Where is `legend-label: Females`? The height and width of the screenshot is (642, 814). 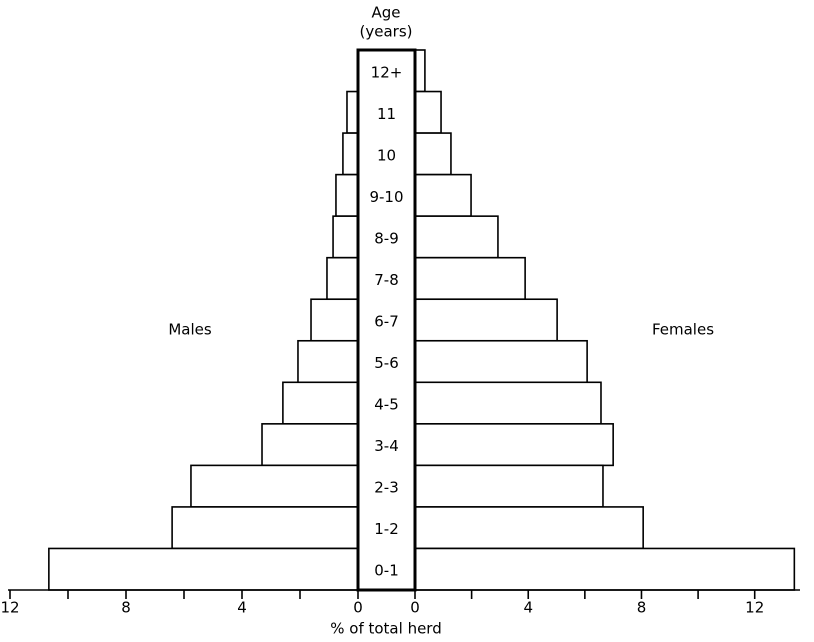 legend-label: Females is located at coordinates (683, 330).